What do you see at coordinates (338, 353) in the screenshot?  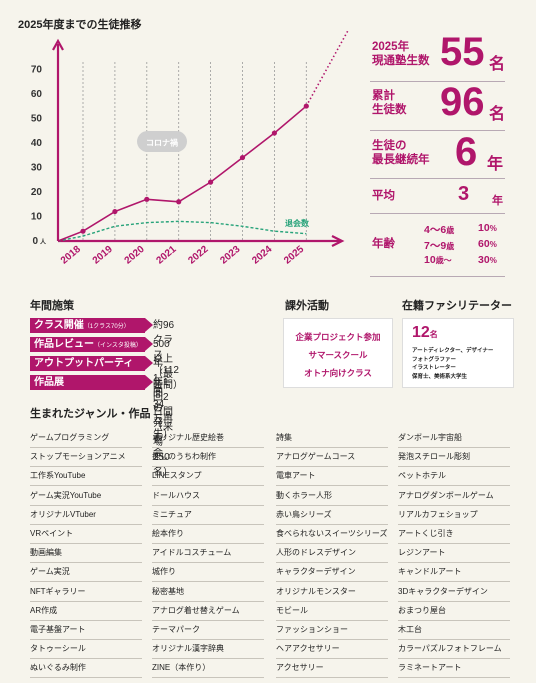 I see `extracurricular-box: 企業プロジェクト参加 サマースクール オトナ向けクラス` at bounding box center [338, 353].